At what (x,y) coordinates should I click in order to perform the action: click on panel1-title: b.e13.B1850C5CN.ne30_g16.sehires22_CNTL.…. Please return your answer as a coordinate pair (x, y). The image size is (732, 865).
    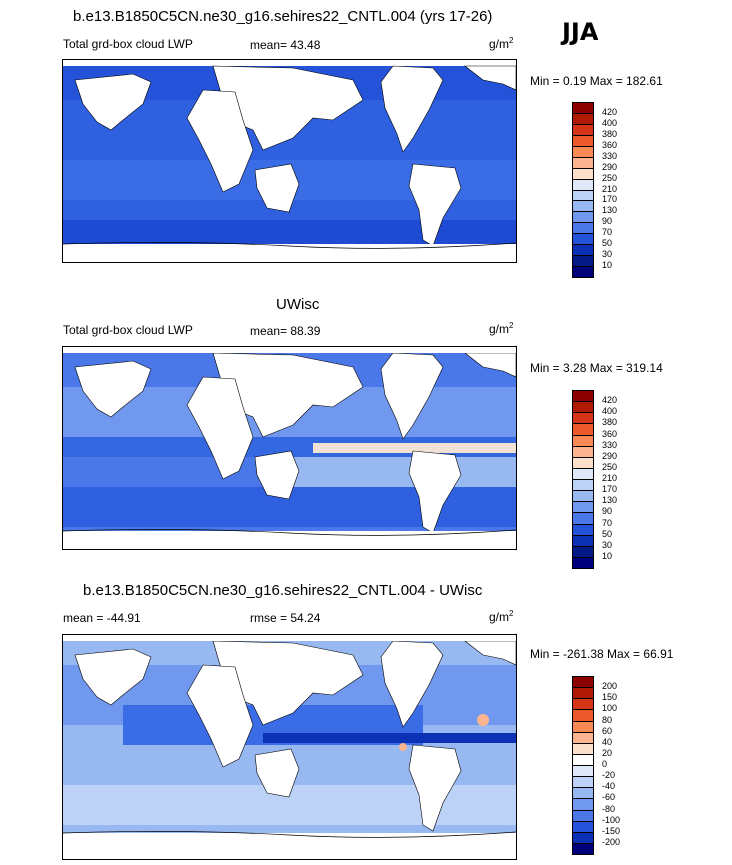
    Looking at the image, I should click on (283, 16).